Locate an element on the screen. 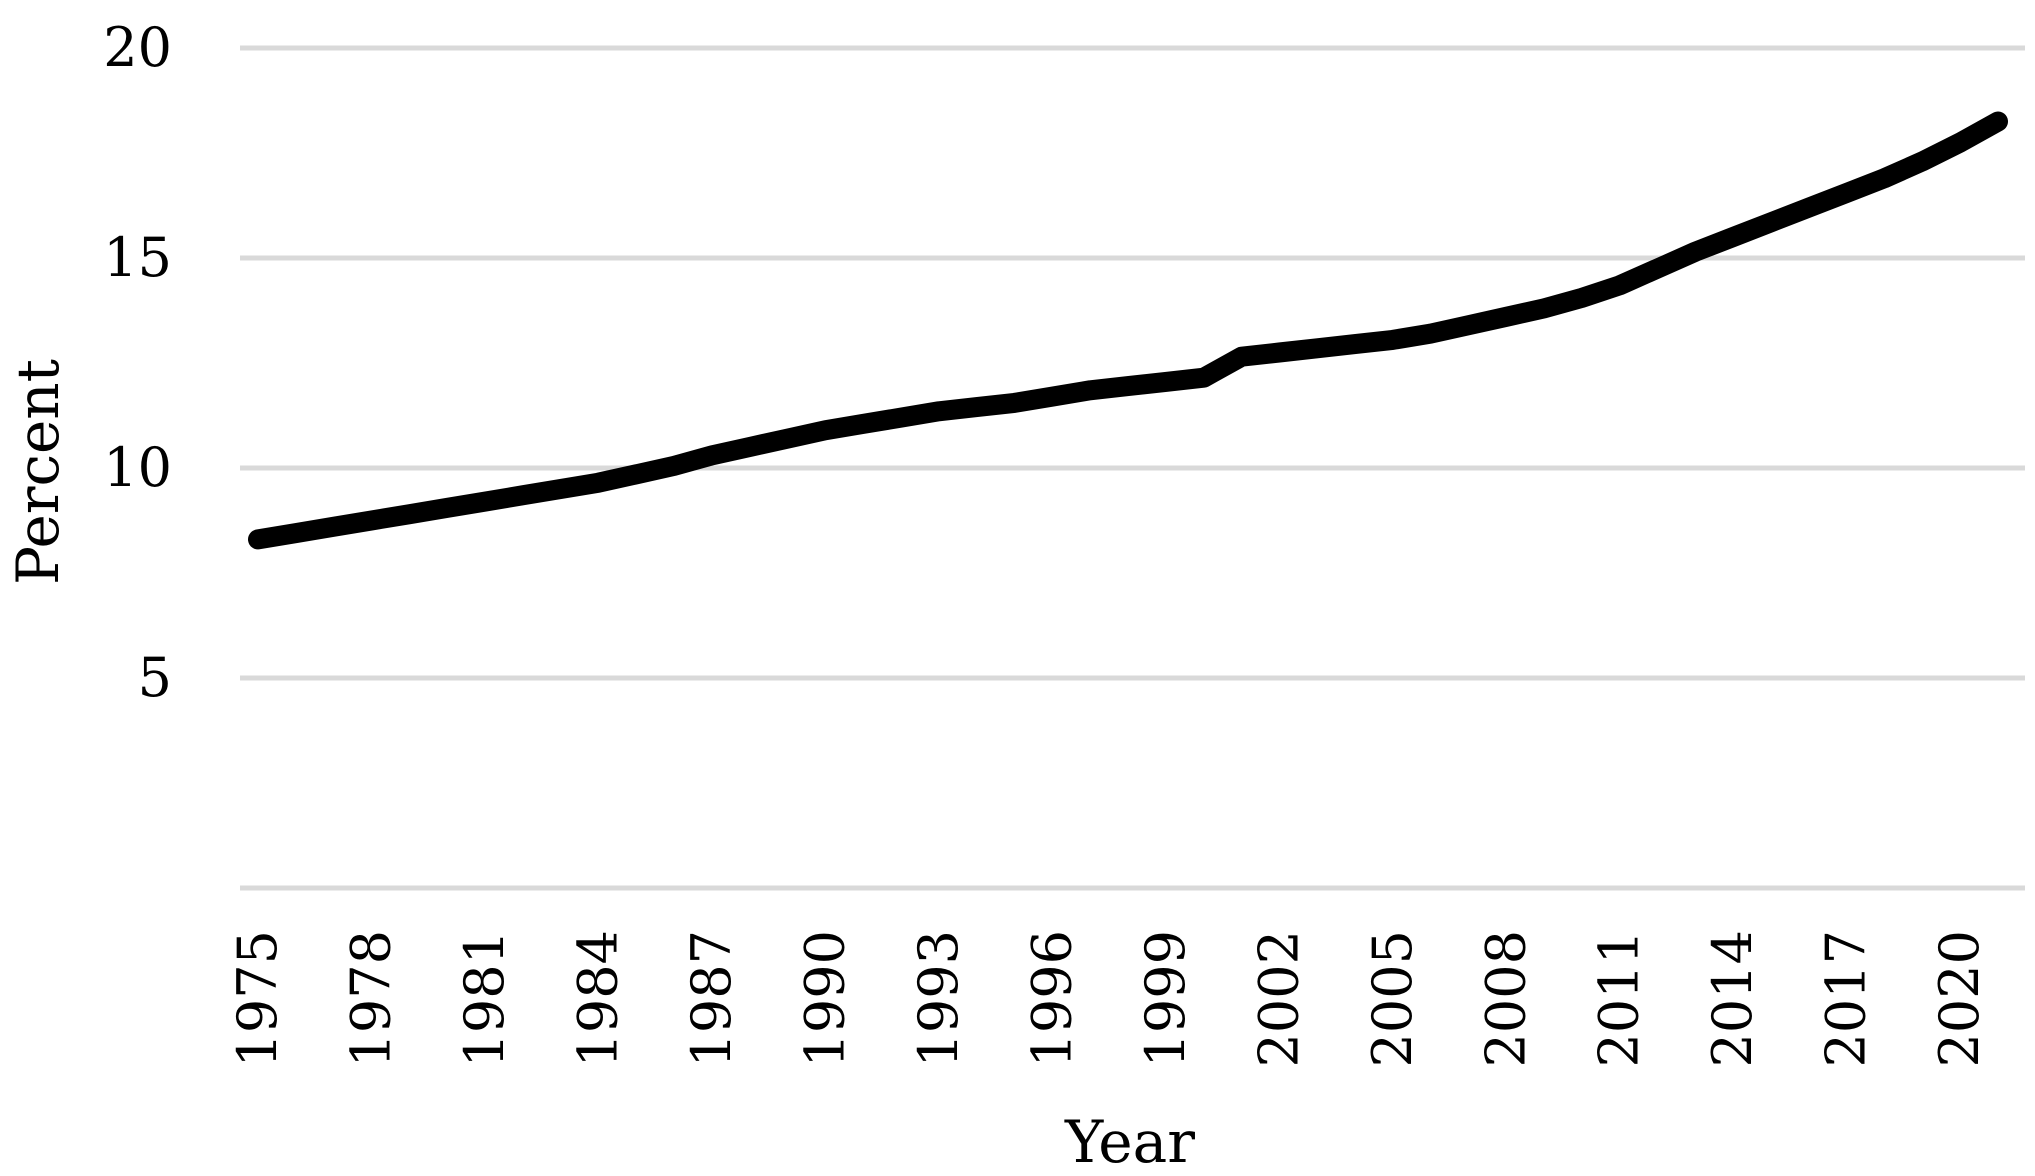 Image resolution: width=2035 pixels, height=1176 pixels. x-tick-label: 1984 is located at coordinates (597, 998).